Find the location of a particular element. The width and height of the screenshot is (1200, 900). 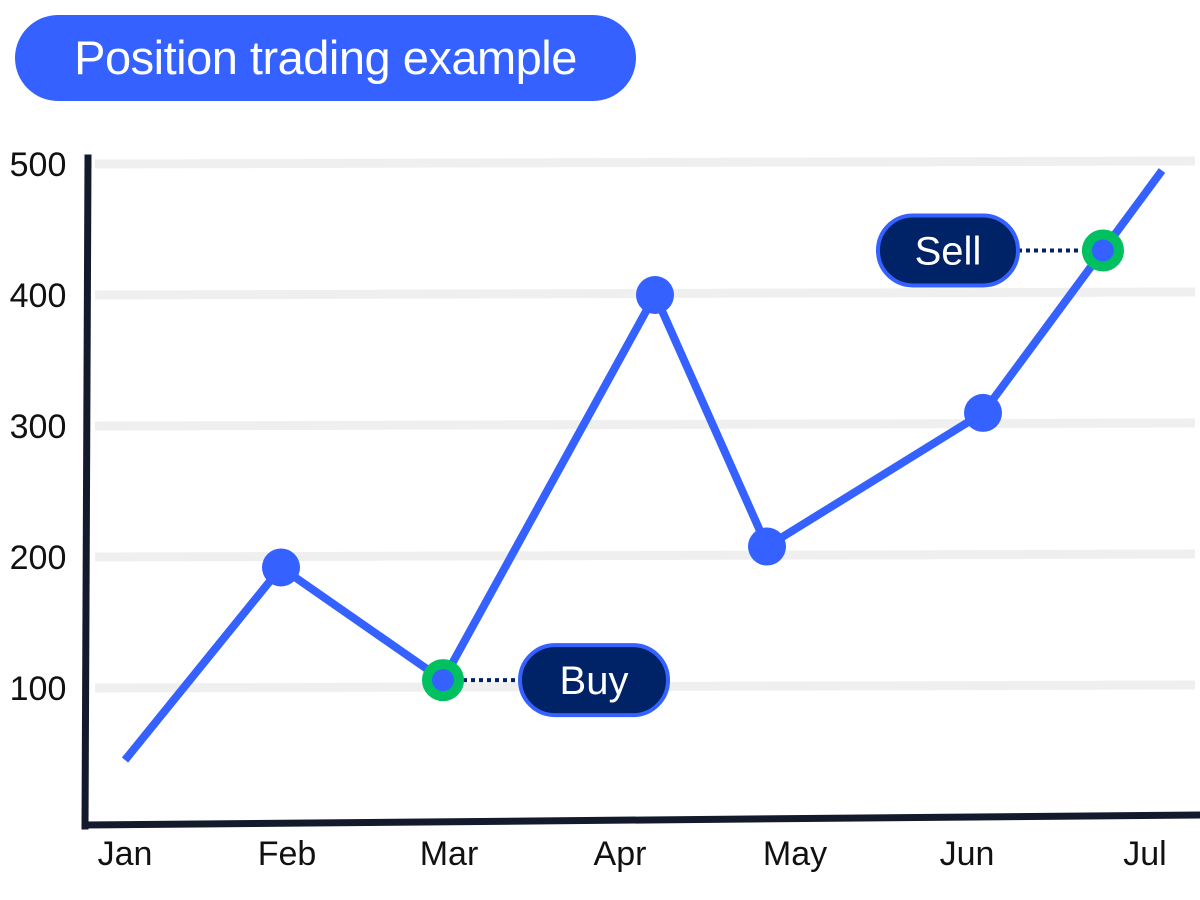

x-tick-label: Feb is located at coordinates (287, 854).